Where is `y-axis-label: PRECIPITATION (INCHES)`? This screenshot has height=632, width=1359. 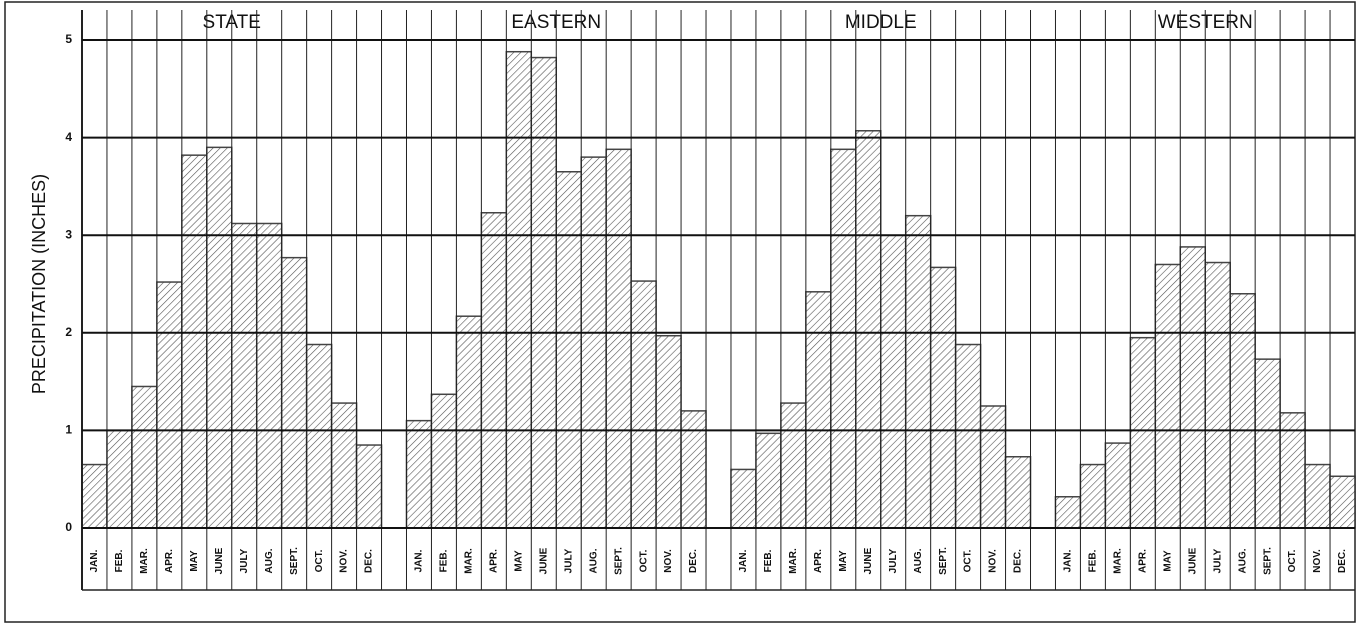 y-axis-label: PRECIPITATION (INCHES) is located at coordinates (39, 284).